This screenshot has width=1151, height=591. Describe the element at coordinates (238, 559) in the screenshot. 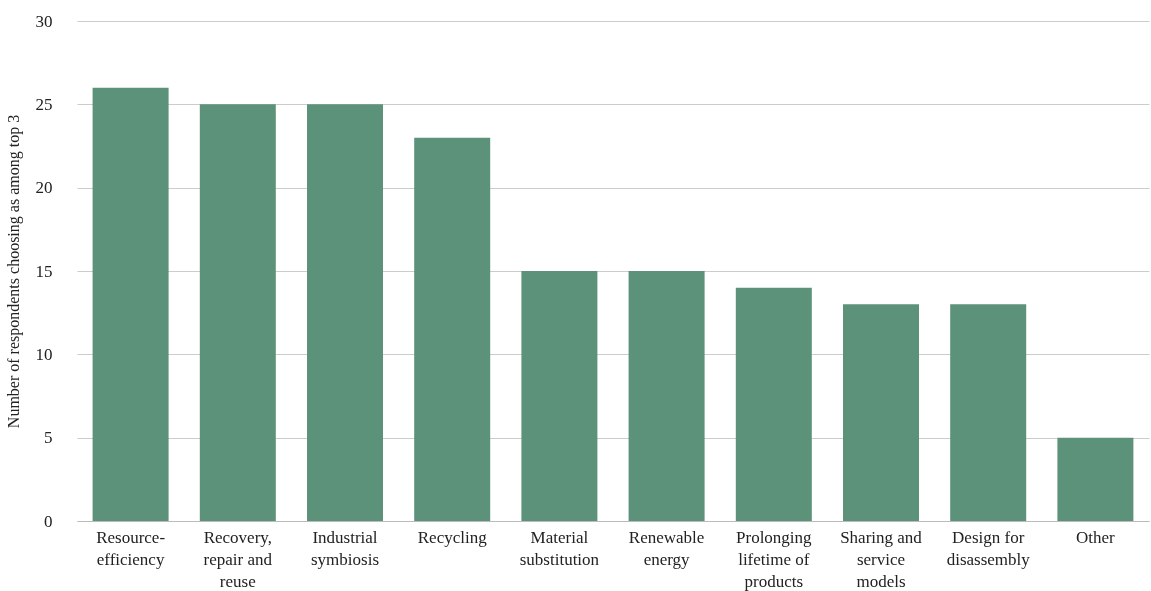

I see `x-tick-label: Recovery, repair and reuse` at that location.